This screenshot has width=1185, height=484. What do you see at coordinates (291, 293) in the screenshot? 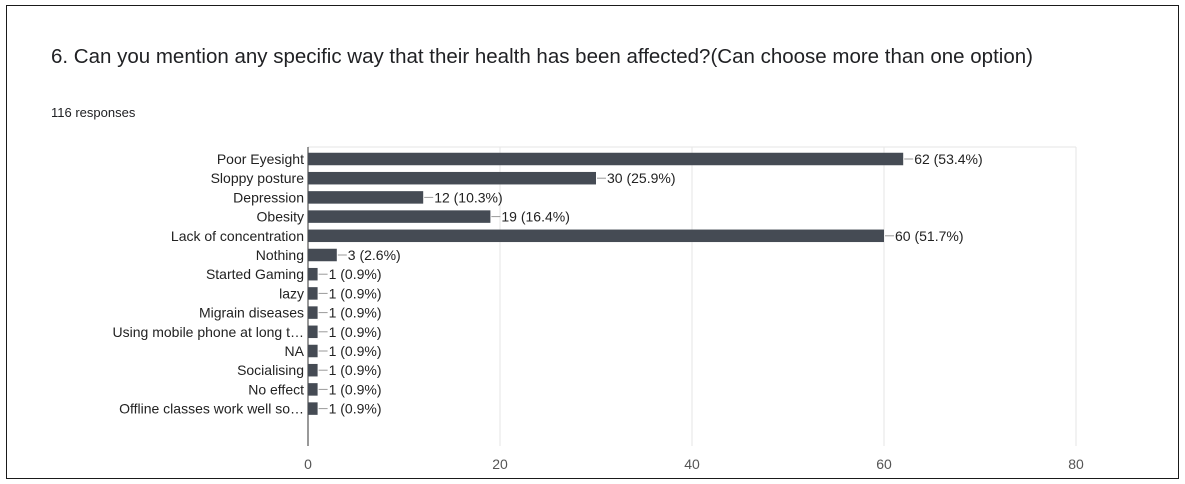
I see `category-label: lazy` at bounding box center [291, 293].